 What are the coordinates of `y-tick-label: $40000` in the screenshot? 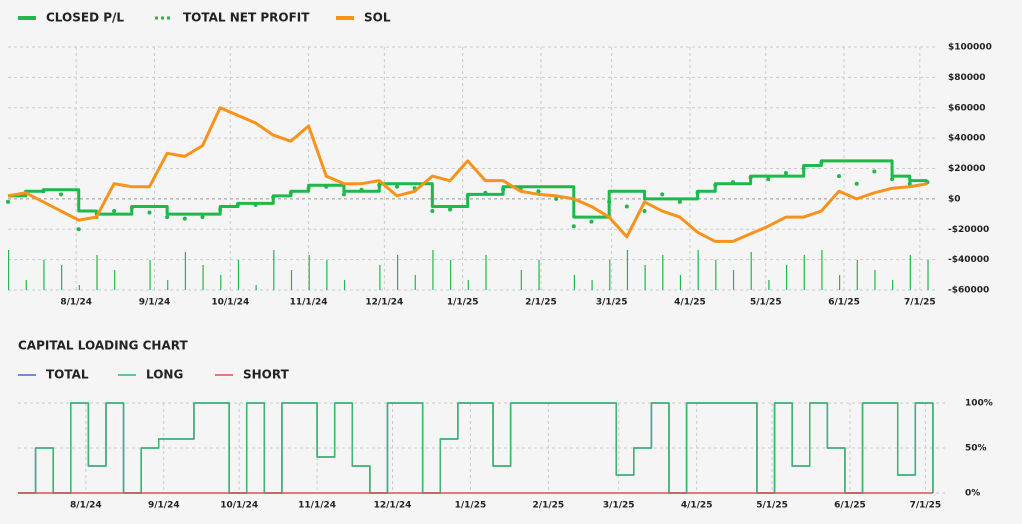 It's located at (967, 139).